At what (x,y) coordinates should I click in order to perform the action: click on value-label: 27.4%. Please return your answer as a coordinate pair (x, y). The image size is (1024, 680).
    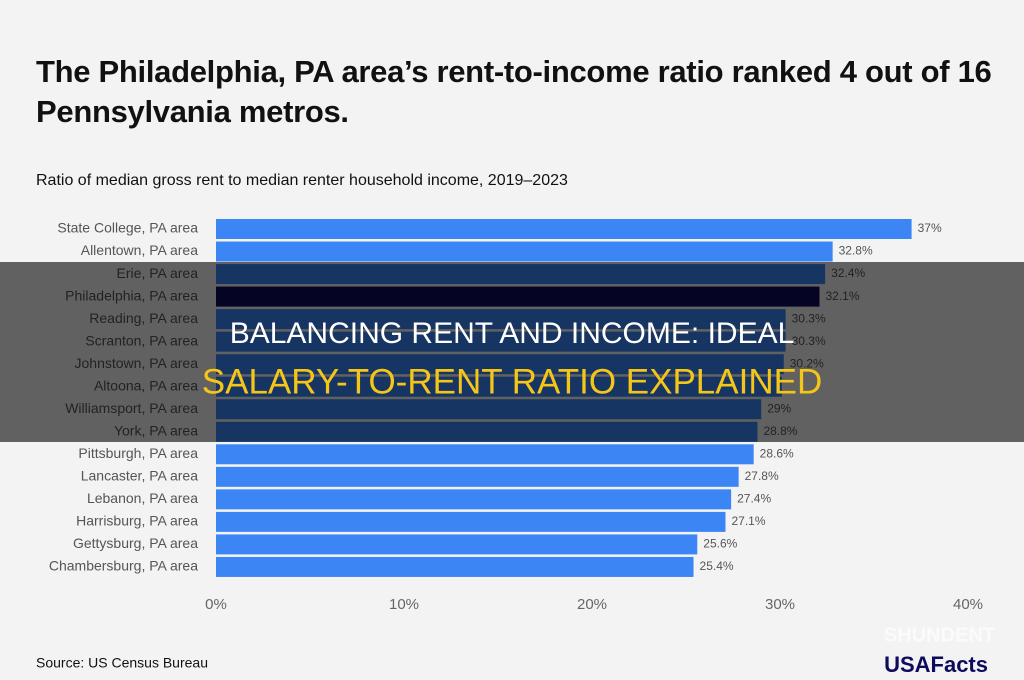
    Looking at the image, I should click on (754, 499).